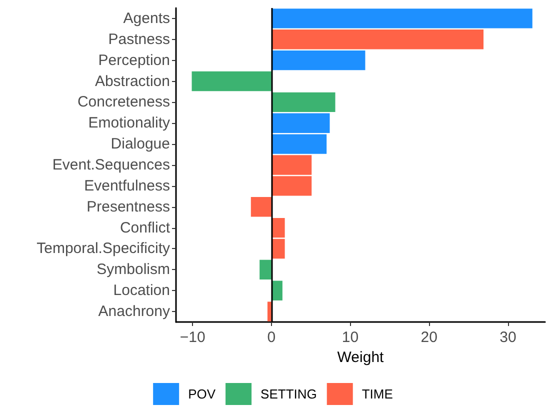 Image resolution: width=546 pixels, height=414 pixels. Describe the element at coordinates (140, 144) in the screenshot. I see `y-tick-label: Dialogue` at that location.